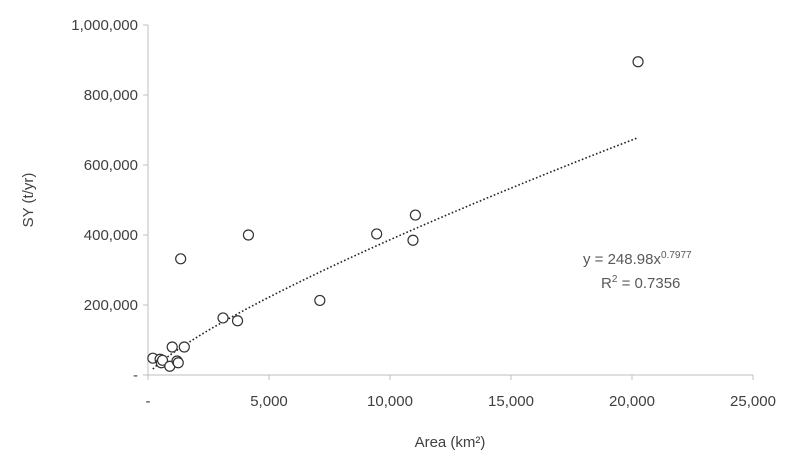 This screenshot has width=800, height=471. I want to click on y-tick-label: 800,000, so click(111, 95).